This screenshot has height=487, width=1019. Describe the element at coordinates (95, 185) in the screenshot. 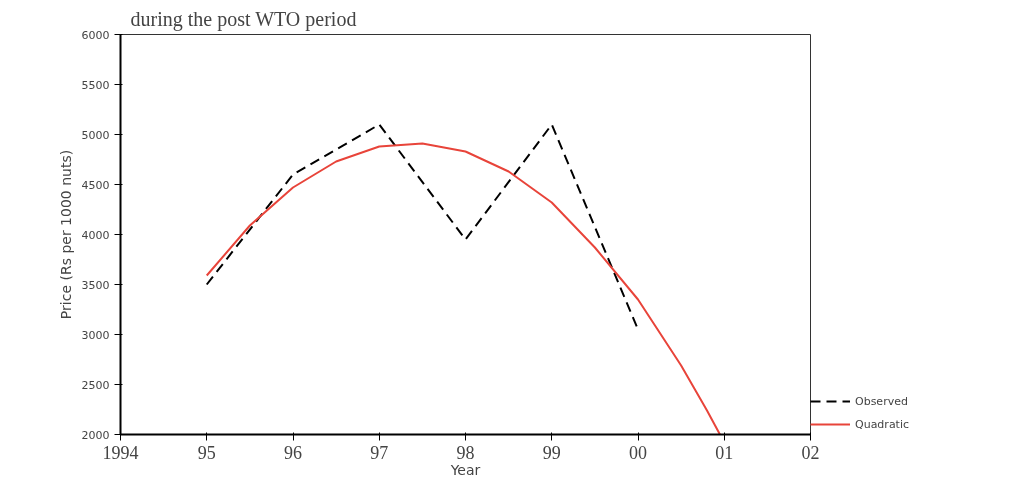

I see `y-tick-label: 4500` at that location.